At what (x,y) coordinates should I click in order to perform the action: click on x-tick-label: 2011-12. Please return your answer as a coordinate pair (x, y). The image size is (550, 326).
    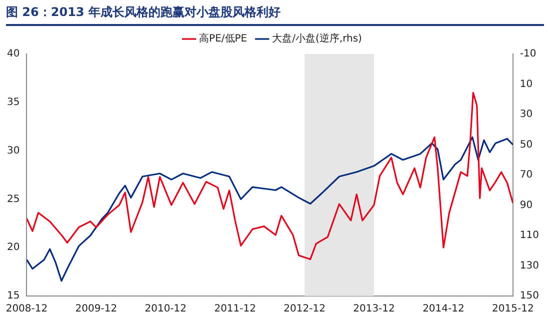
    Looking at the image, I should click on (235, 309).